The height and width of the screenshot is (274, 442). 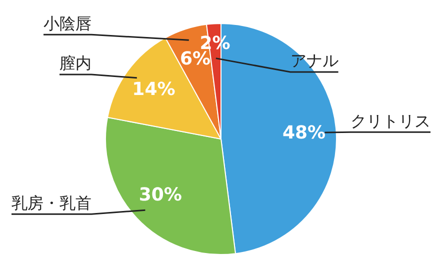 I want to click on slice-label: 膣内, so click(x=76, y=63).